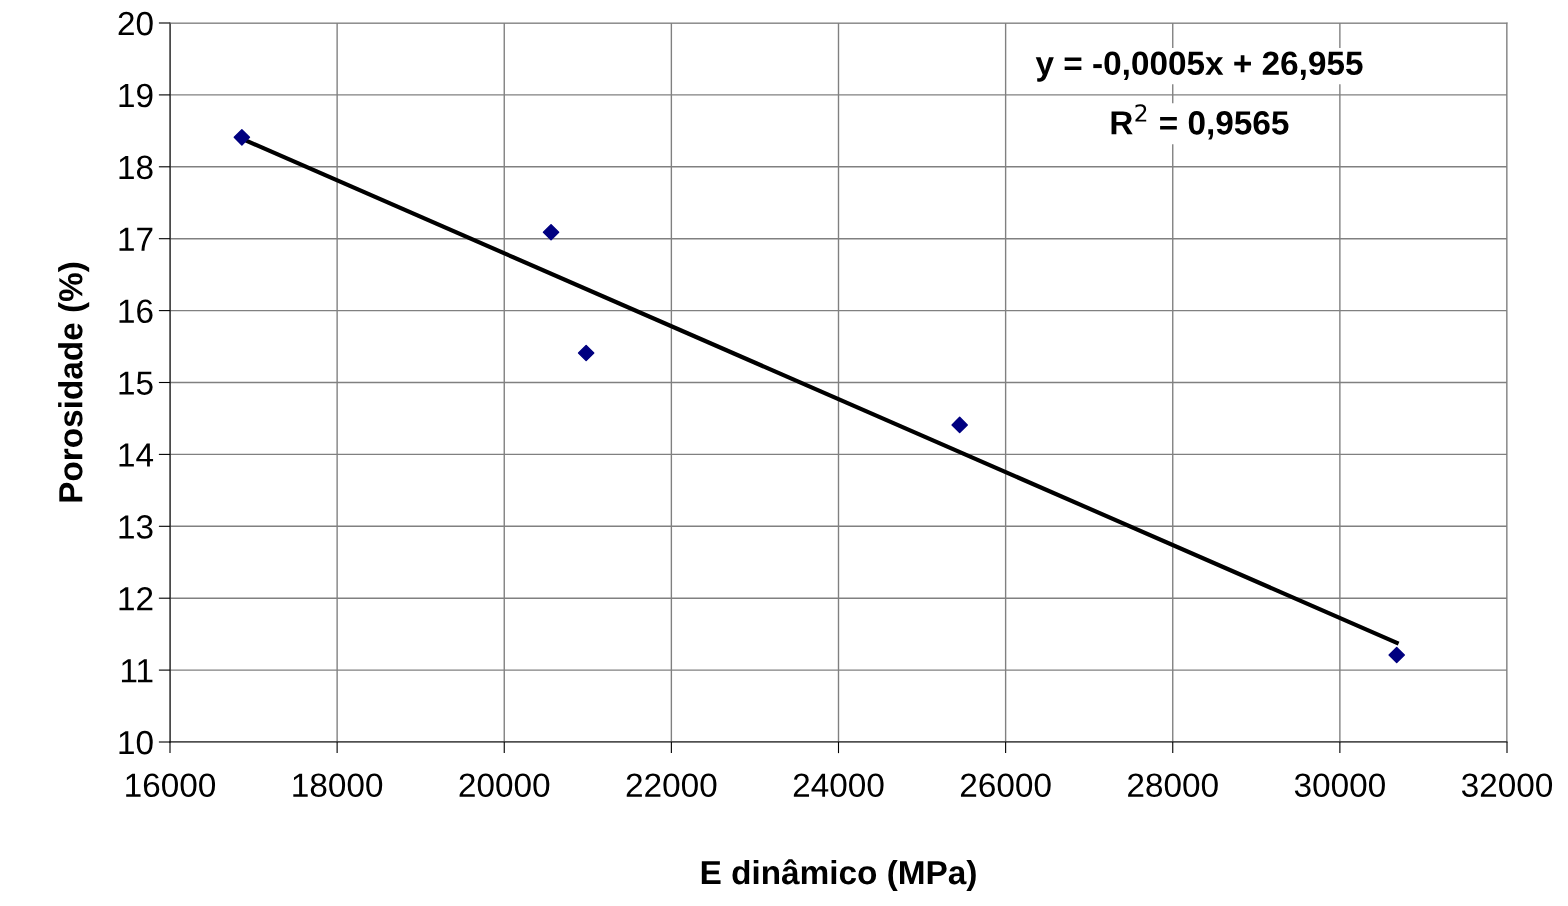  I want to click on y-tick-label: 12, so click(136, 599).